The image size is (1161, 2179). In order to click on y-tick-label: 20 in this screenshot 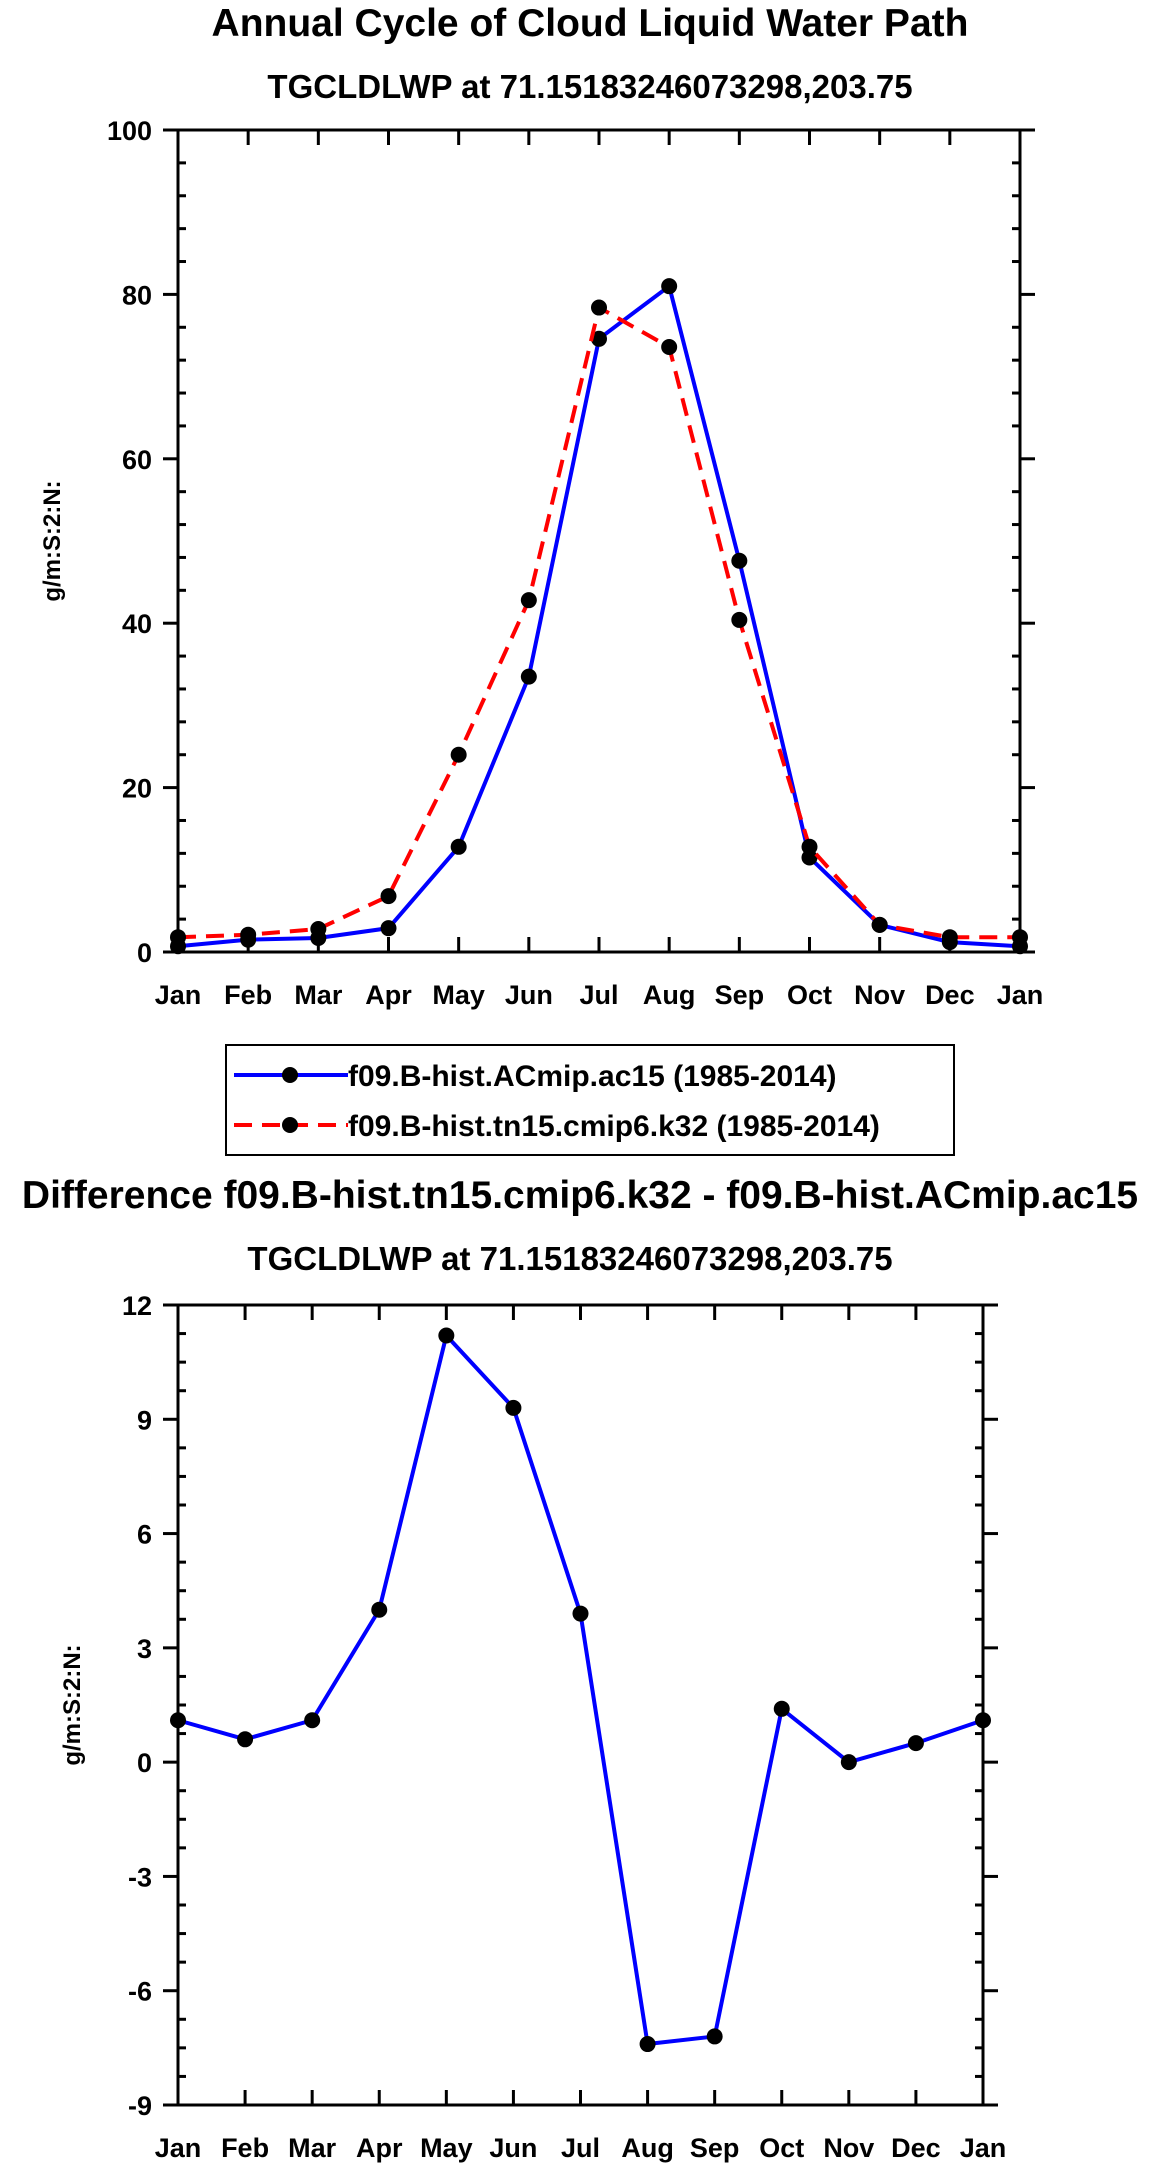, I will do `click(137, 789)`.